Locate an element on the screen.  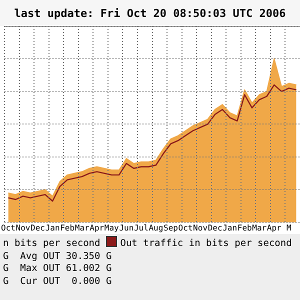
legend-label: Out traffic in bits per second is located at coordinates (206, 243).